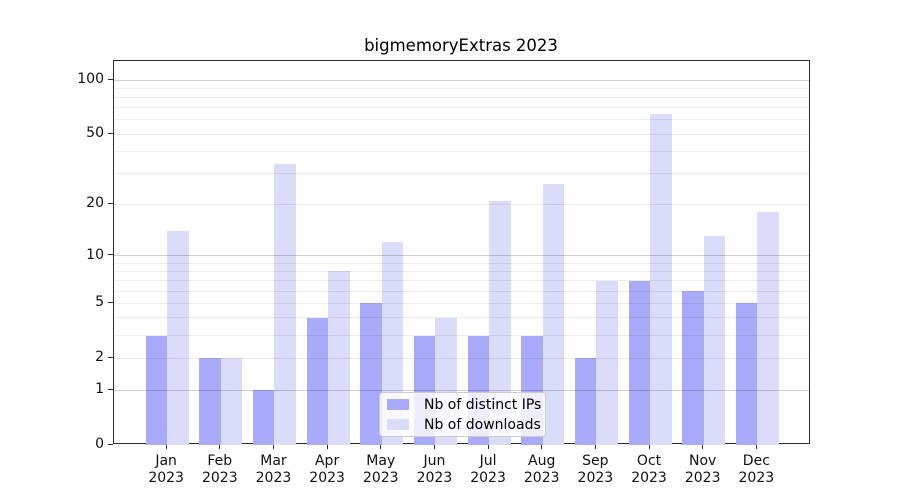 This screenshot has width=900, height=500. I want to click on x-tick-label: Oct 2023, so click(649, 469).